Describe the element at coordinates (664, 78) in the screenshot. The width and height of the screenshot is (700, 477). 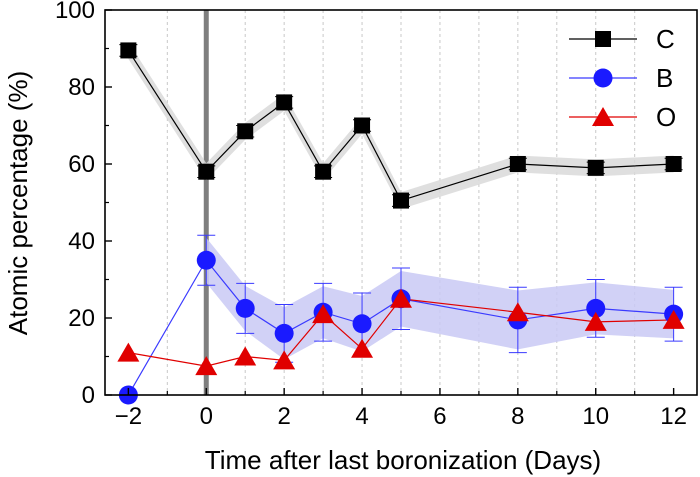
I see `legend-label: B` at that location.